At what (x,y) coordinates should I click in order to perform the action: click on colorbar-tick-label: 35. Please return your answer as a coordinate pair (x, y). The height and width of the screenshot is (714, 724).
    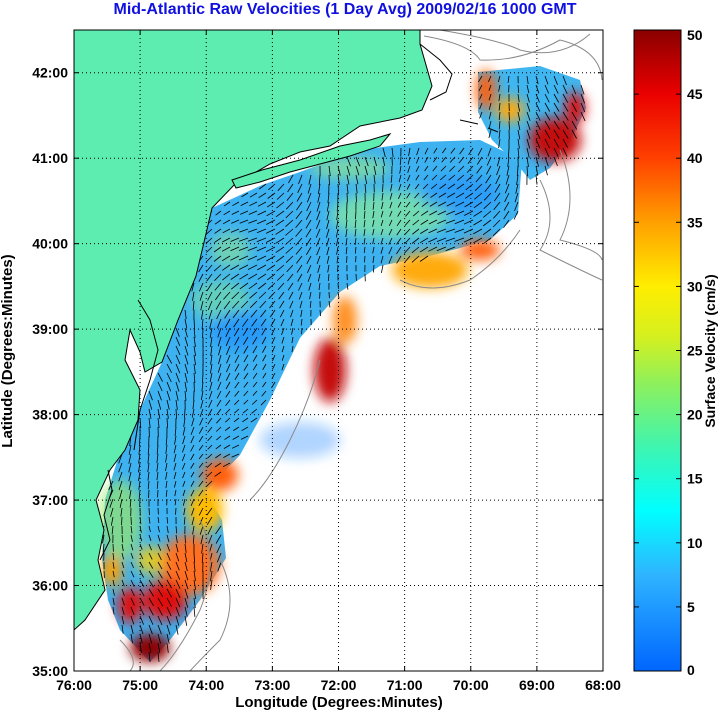
    Looking at the image, I should click on (695, 222).